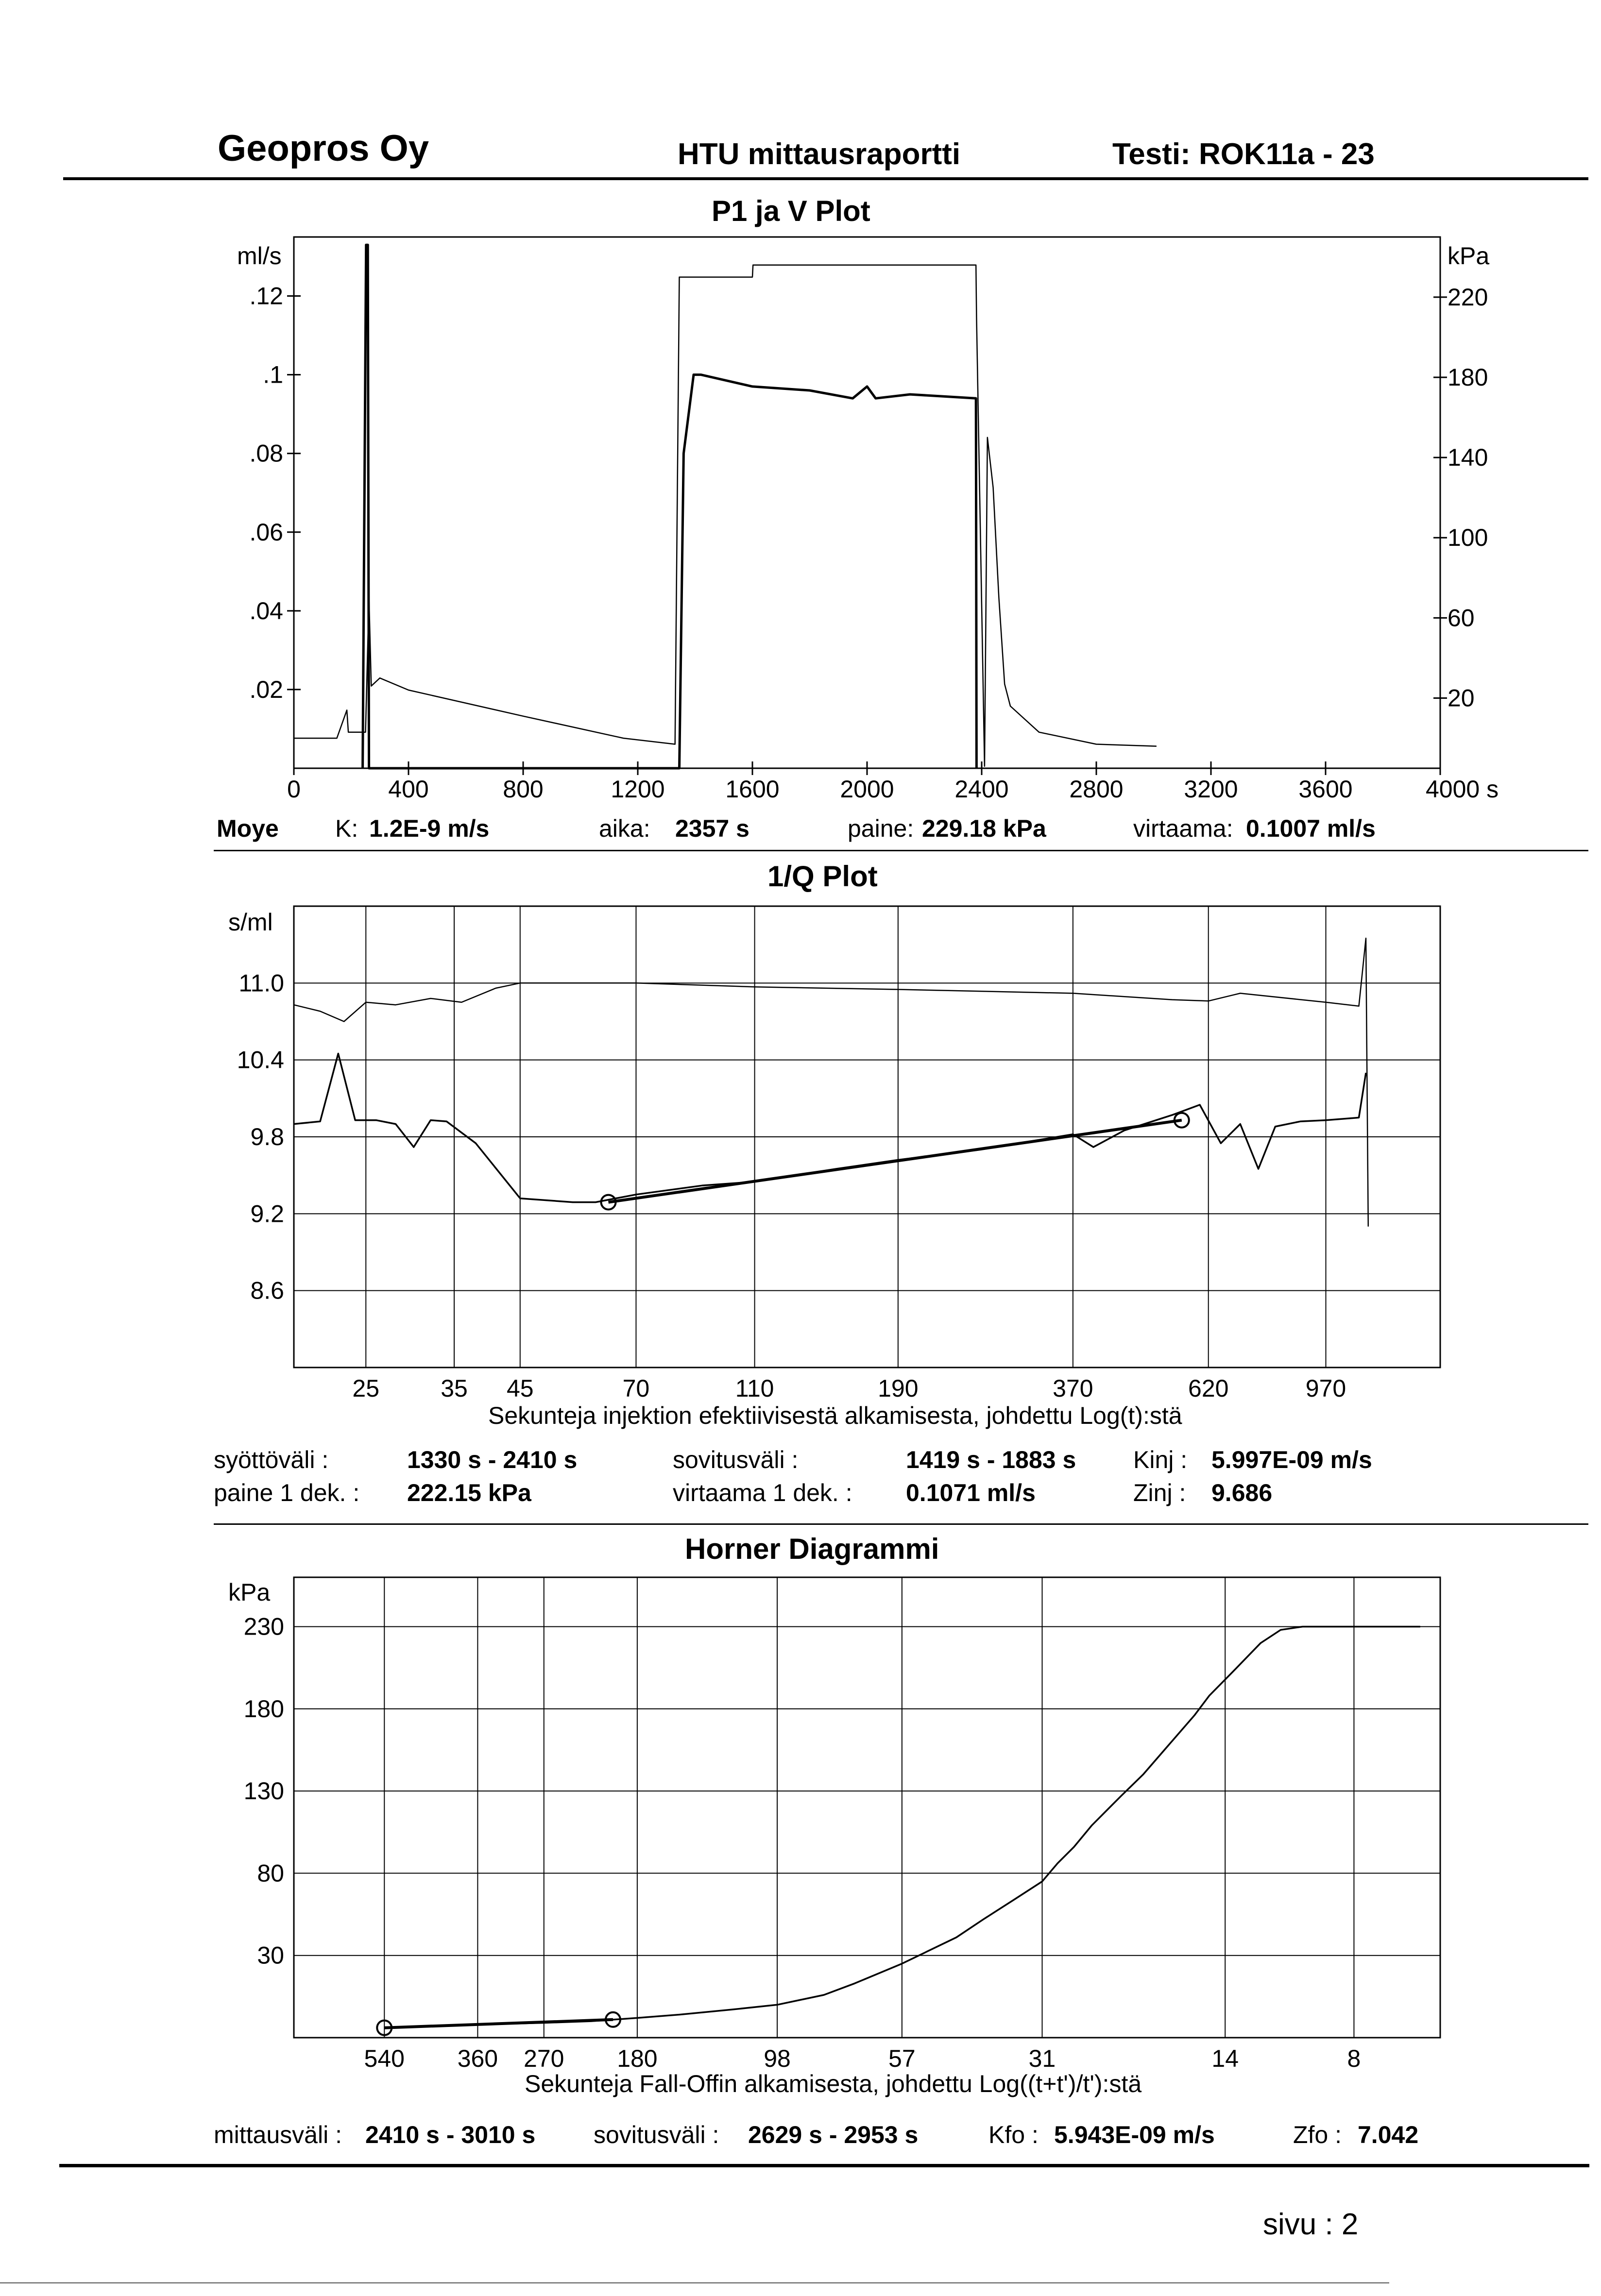 The image size is (1601, 2296). I want to click on report-title: HTU mittausraportti, so click(819, 154).